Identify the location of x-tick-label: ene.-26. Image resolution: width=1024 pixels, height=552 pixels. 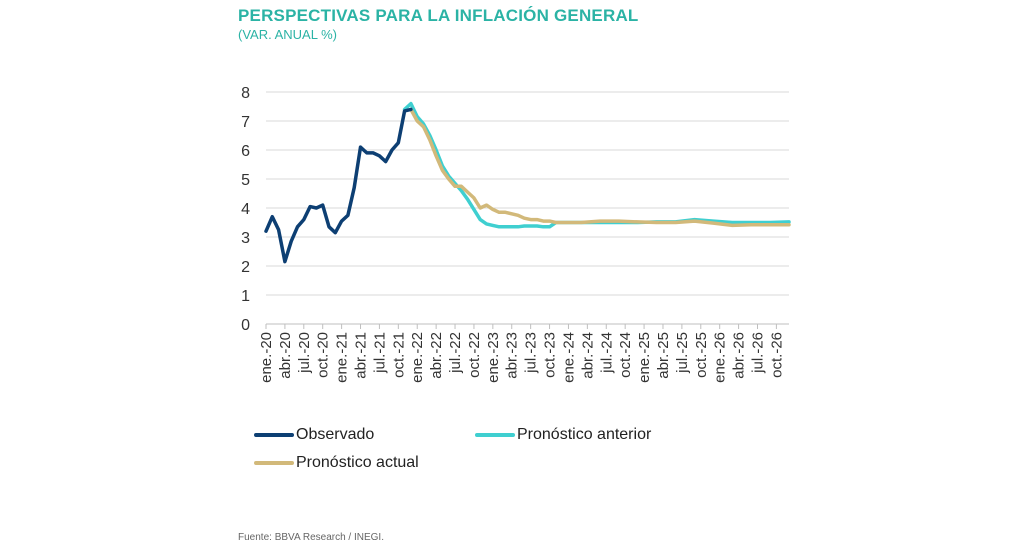
(720, 357).